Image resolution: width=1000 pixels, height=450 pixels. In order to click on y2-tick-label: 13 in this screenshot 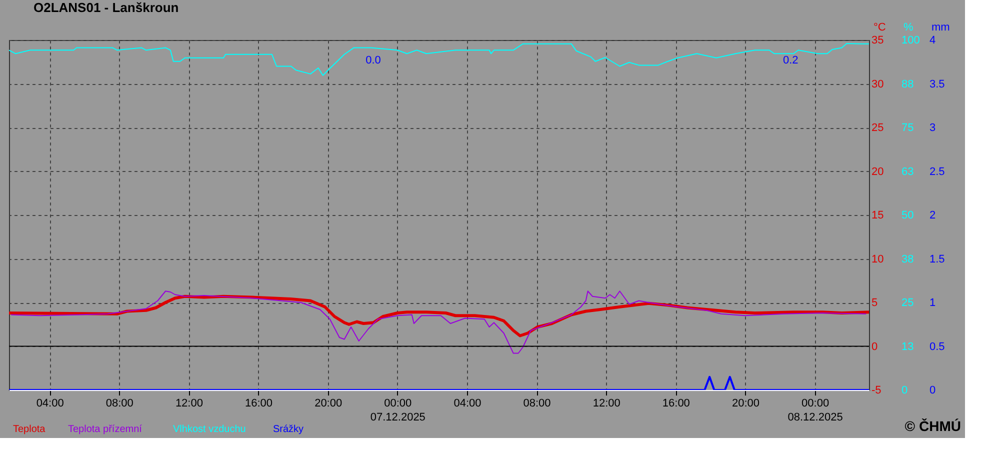, I will do `click(908, 346)`.